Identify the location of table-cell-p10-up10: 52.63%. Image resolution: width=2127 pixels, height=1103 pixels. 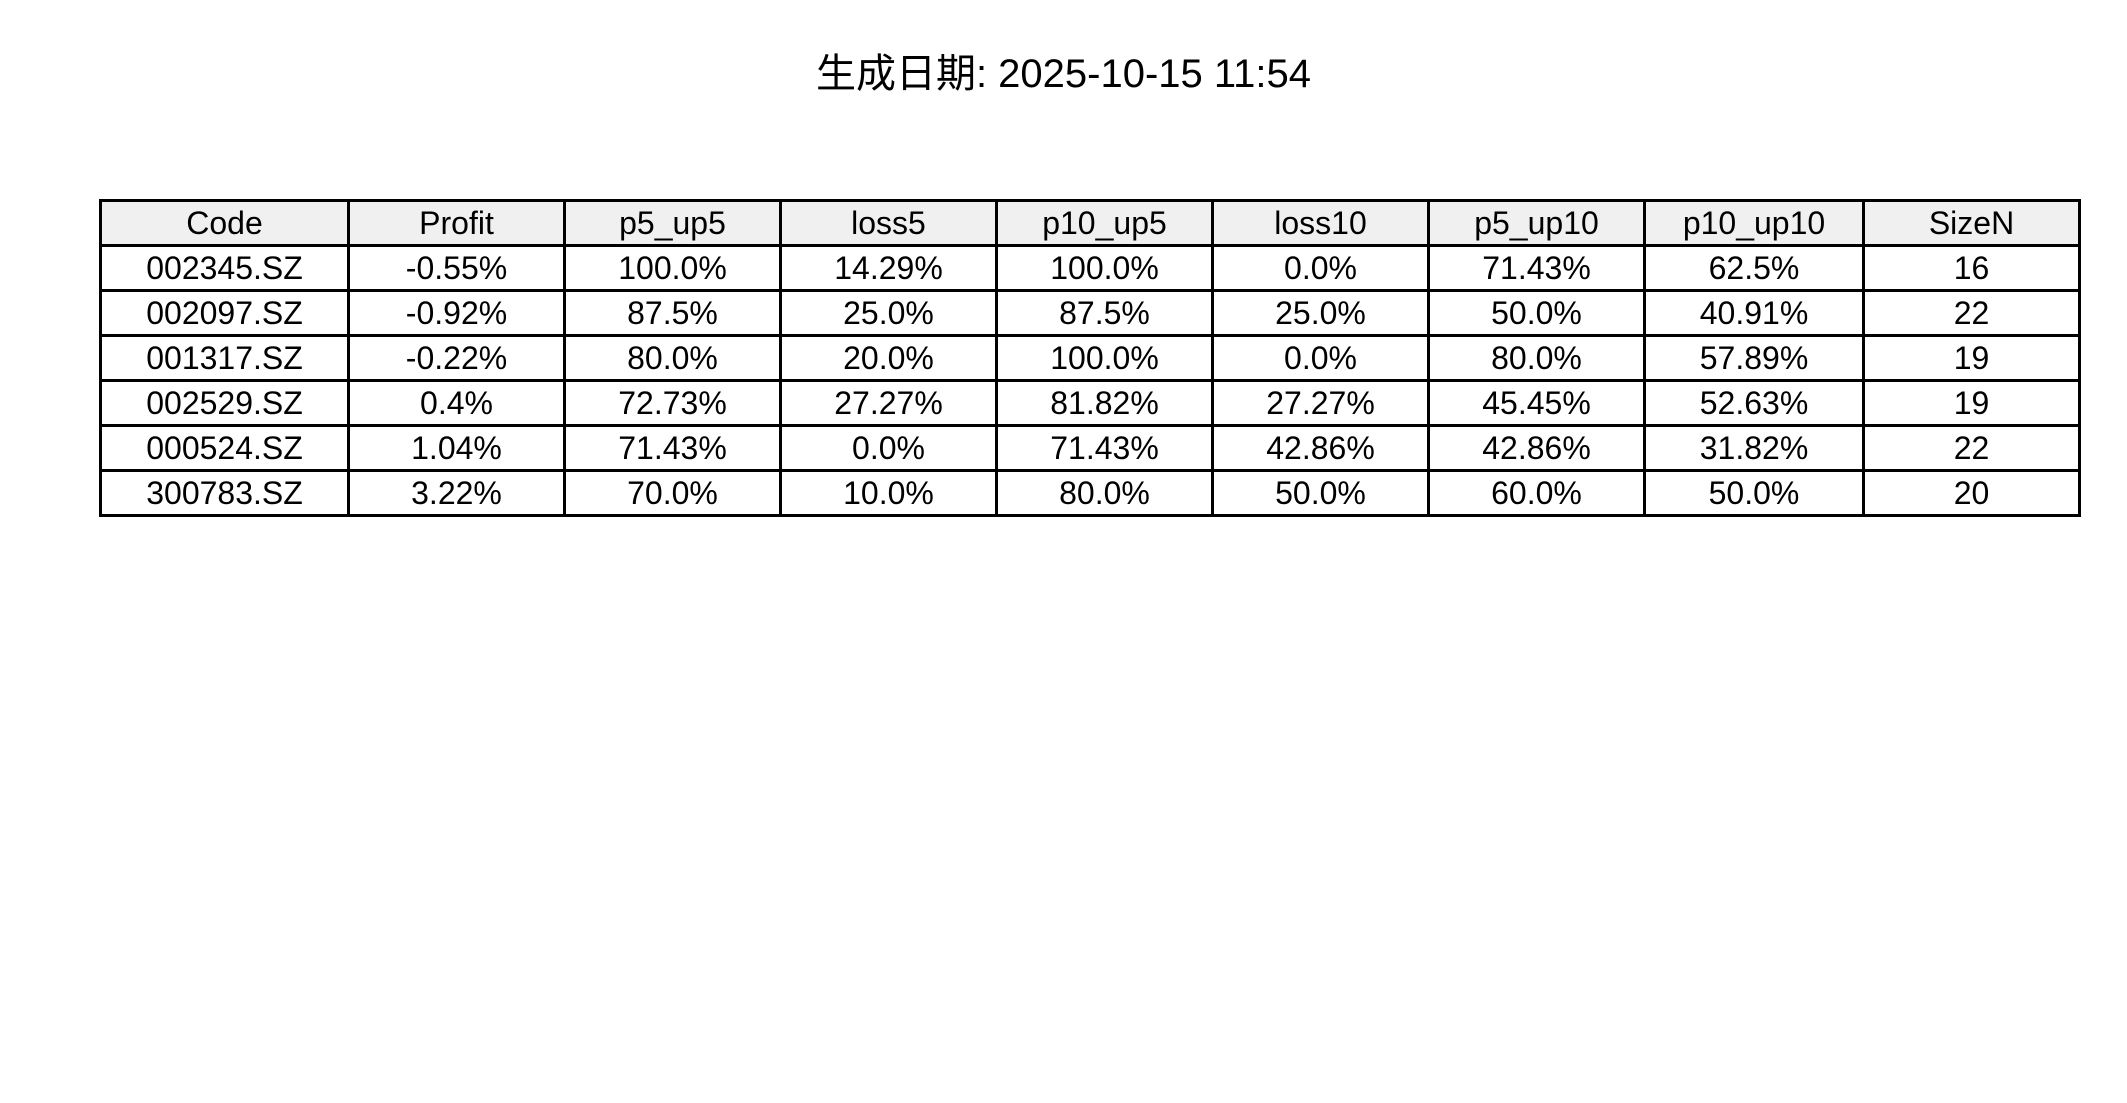
(1754, 403).